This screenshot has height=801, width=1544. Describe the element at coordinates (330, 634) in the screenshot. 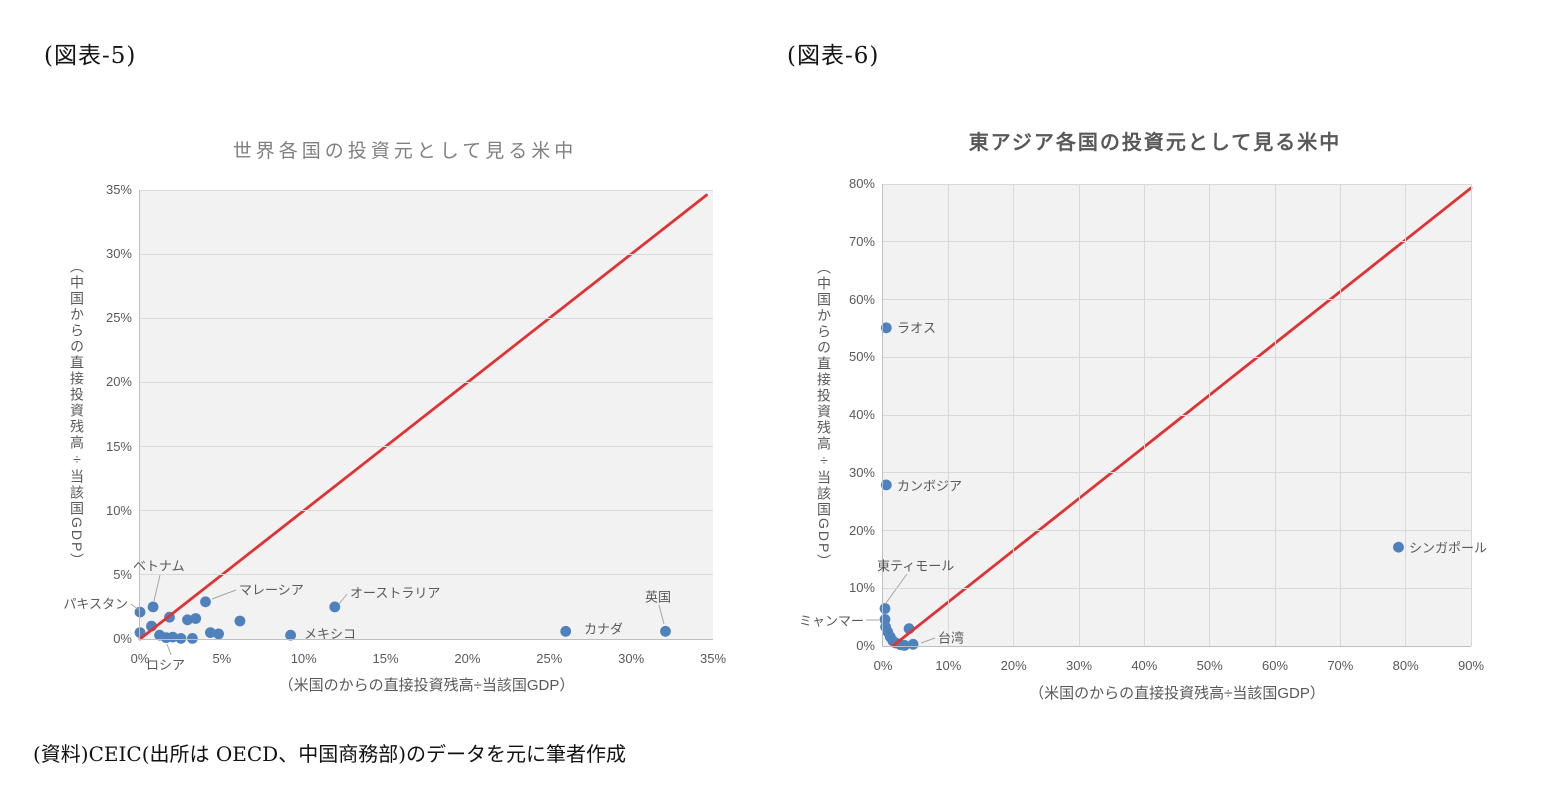

I see `point-label-メキシコ: メキシコ` at that location.